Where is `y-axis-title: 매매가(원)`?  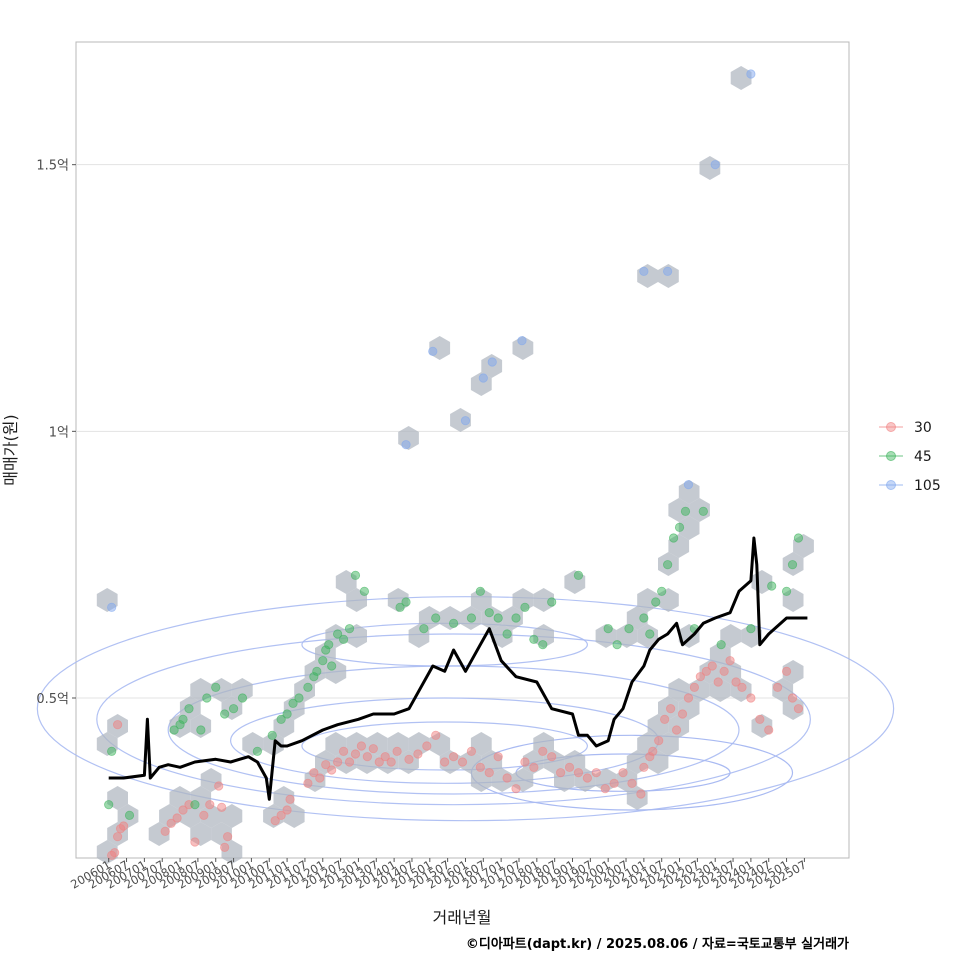
y-axis-title: 매매가(원) is located at coordinates (10, 449).